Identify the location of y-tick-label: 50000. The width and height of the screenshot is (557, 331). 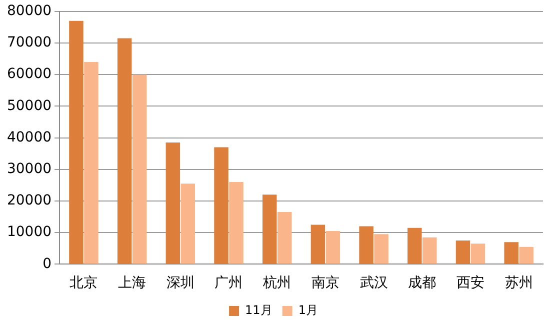
(29, 106).